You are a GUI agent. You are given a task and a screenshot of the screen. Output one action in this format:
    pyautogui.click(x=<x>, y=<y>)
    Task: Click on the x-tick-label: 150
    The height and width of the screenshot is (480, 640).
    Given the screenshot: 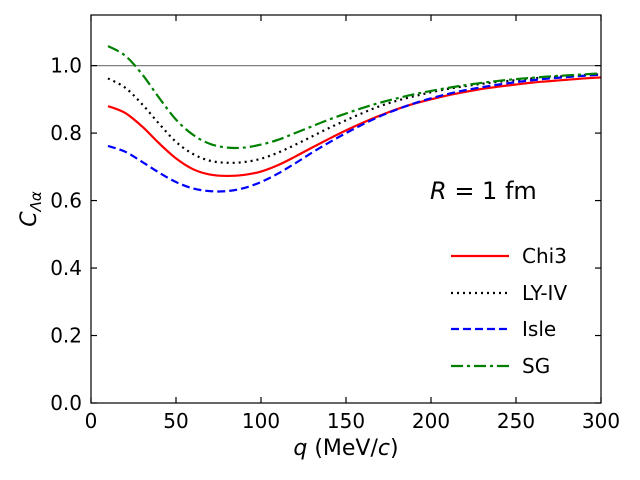 What is the action you would take?
    pyautogui.click(x=346, y=421)
    